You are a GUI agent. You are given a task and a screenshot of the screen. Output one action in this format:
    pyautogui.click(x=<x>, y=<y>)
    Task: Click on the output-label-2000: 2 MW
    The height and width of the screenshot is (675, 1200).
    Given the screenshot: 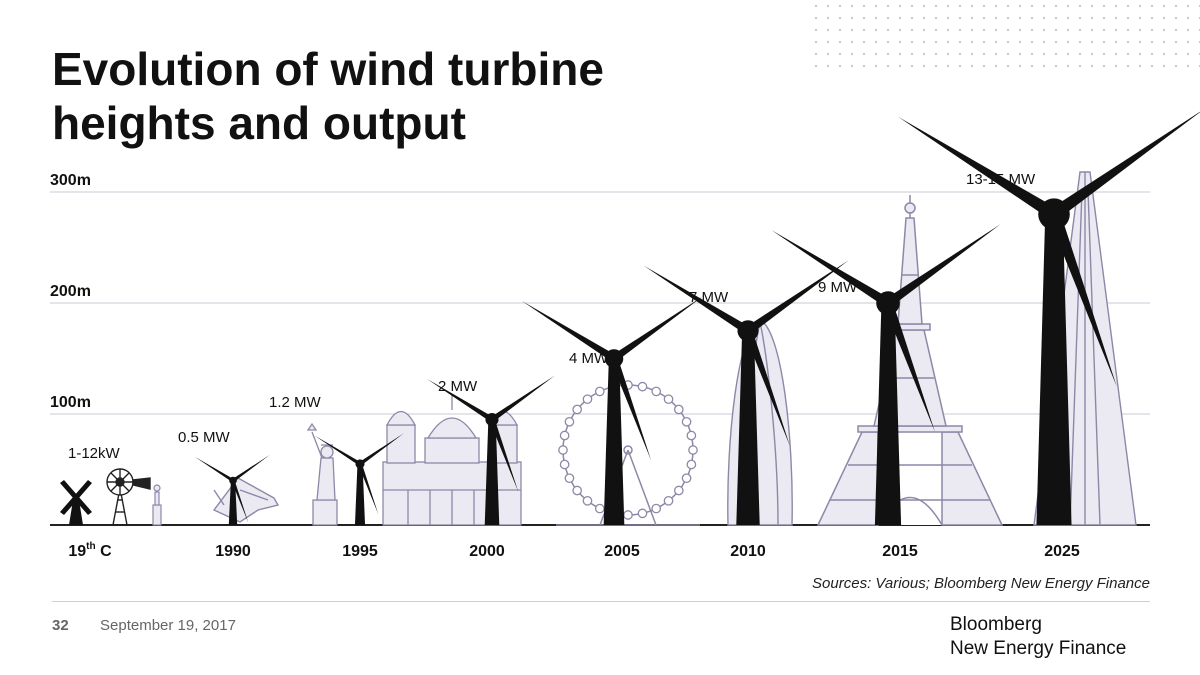 What is the action you would take?
    pyautogui.click(x=458, y=386)
    